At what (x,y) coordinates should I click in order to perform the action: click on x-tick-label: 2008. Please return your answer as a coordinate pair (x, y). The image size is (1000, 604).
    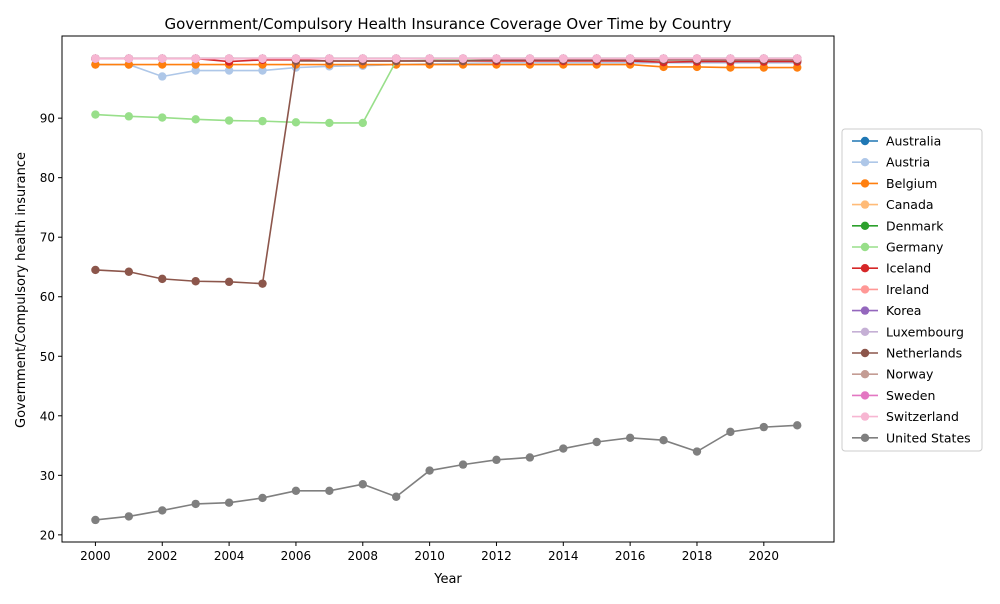
    Looking at the image, I should click on (363, 556).